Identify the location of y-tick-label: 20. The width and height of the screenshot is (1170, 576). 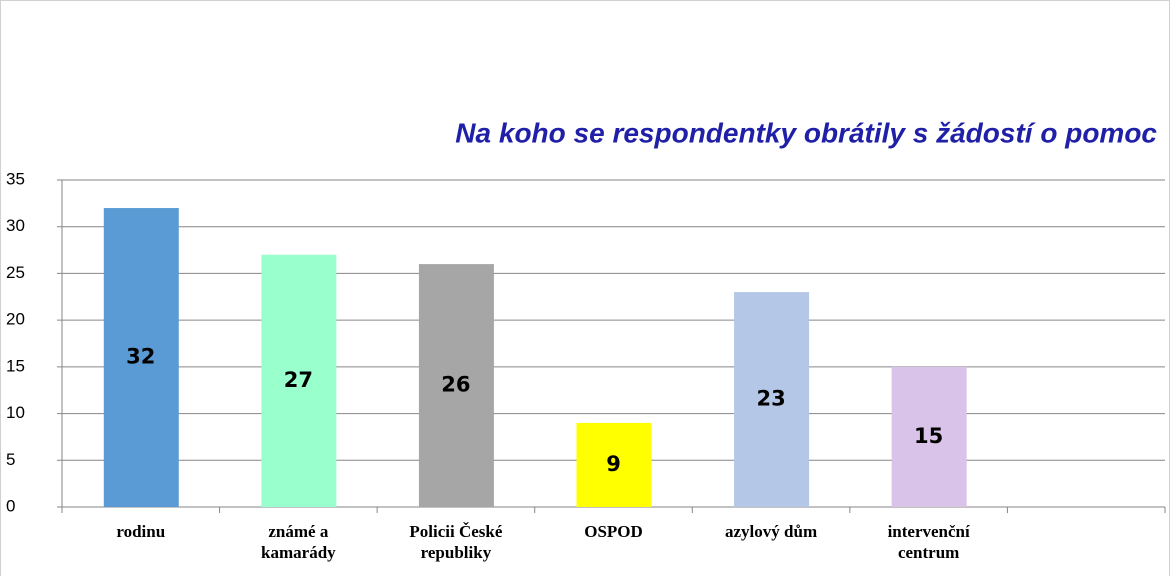
(15, 319).